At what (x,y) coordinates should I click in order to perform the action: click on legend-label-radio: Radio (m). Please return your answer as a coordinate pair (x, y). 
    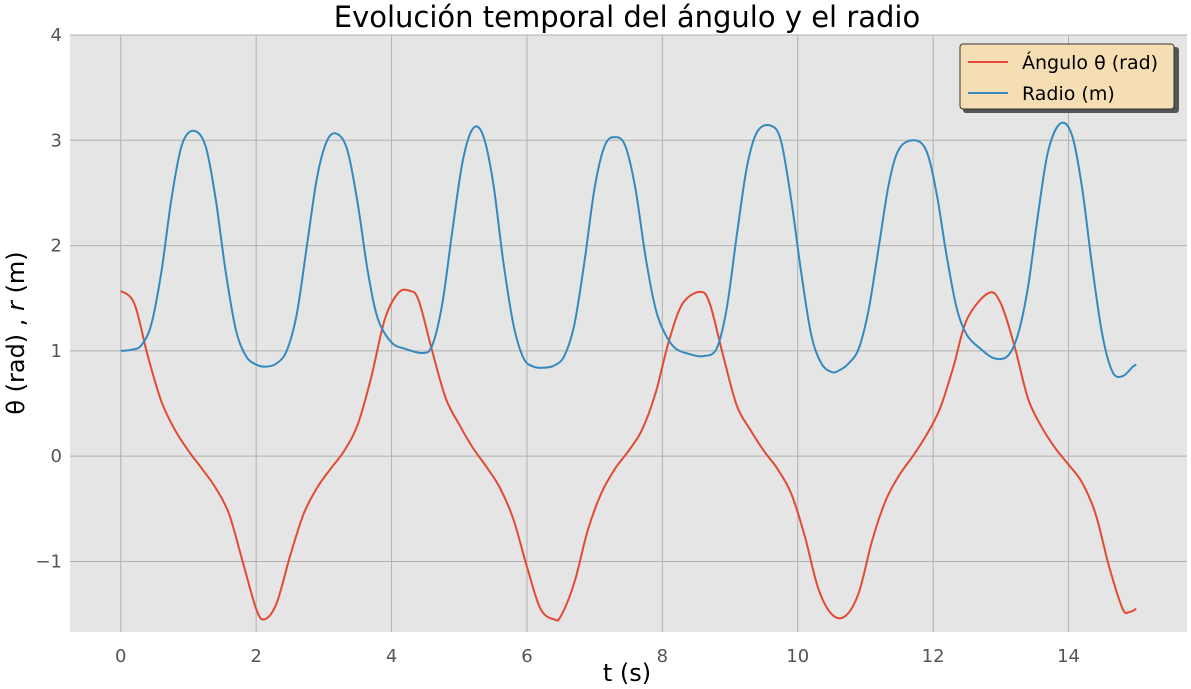
    Looking at the image, I should click on (1068, 94).